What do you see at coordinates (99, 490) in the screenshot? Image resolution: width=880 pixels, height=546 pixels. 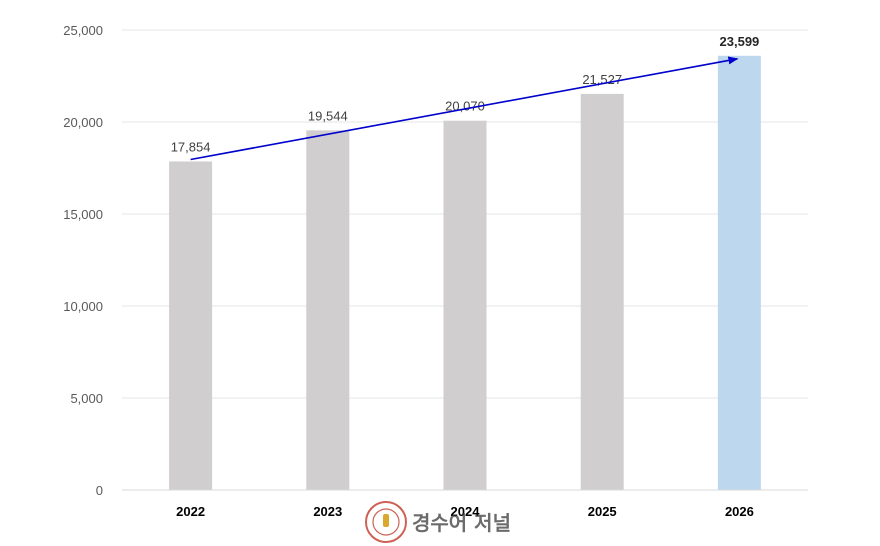 I see `y-tick-label: 0` at bounding box center [99, 490].